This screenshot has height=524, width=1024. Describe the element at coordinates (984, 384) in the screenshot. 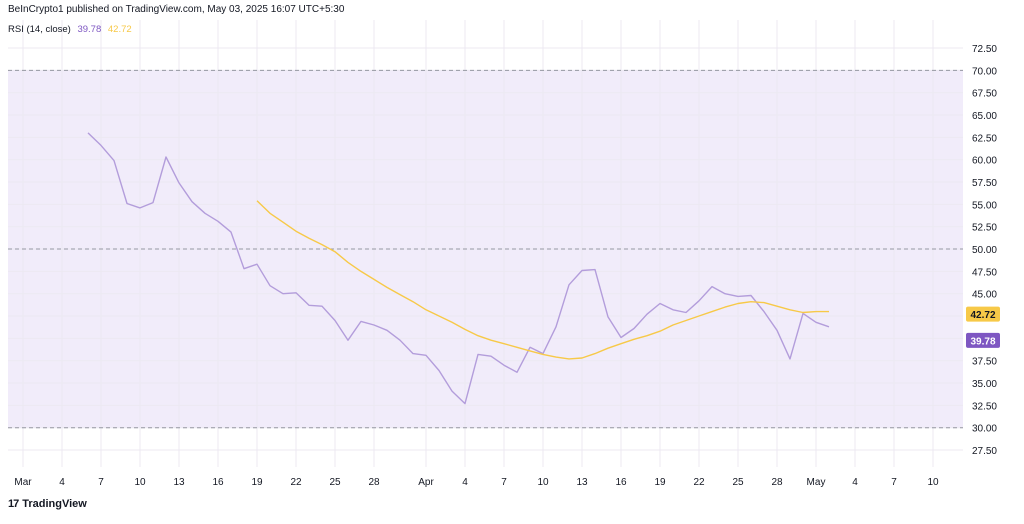

I see `y-tick-label: 35.00` at that location.